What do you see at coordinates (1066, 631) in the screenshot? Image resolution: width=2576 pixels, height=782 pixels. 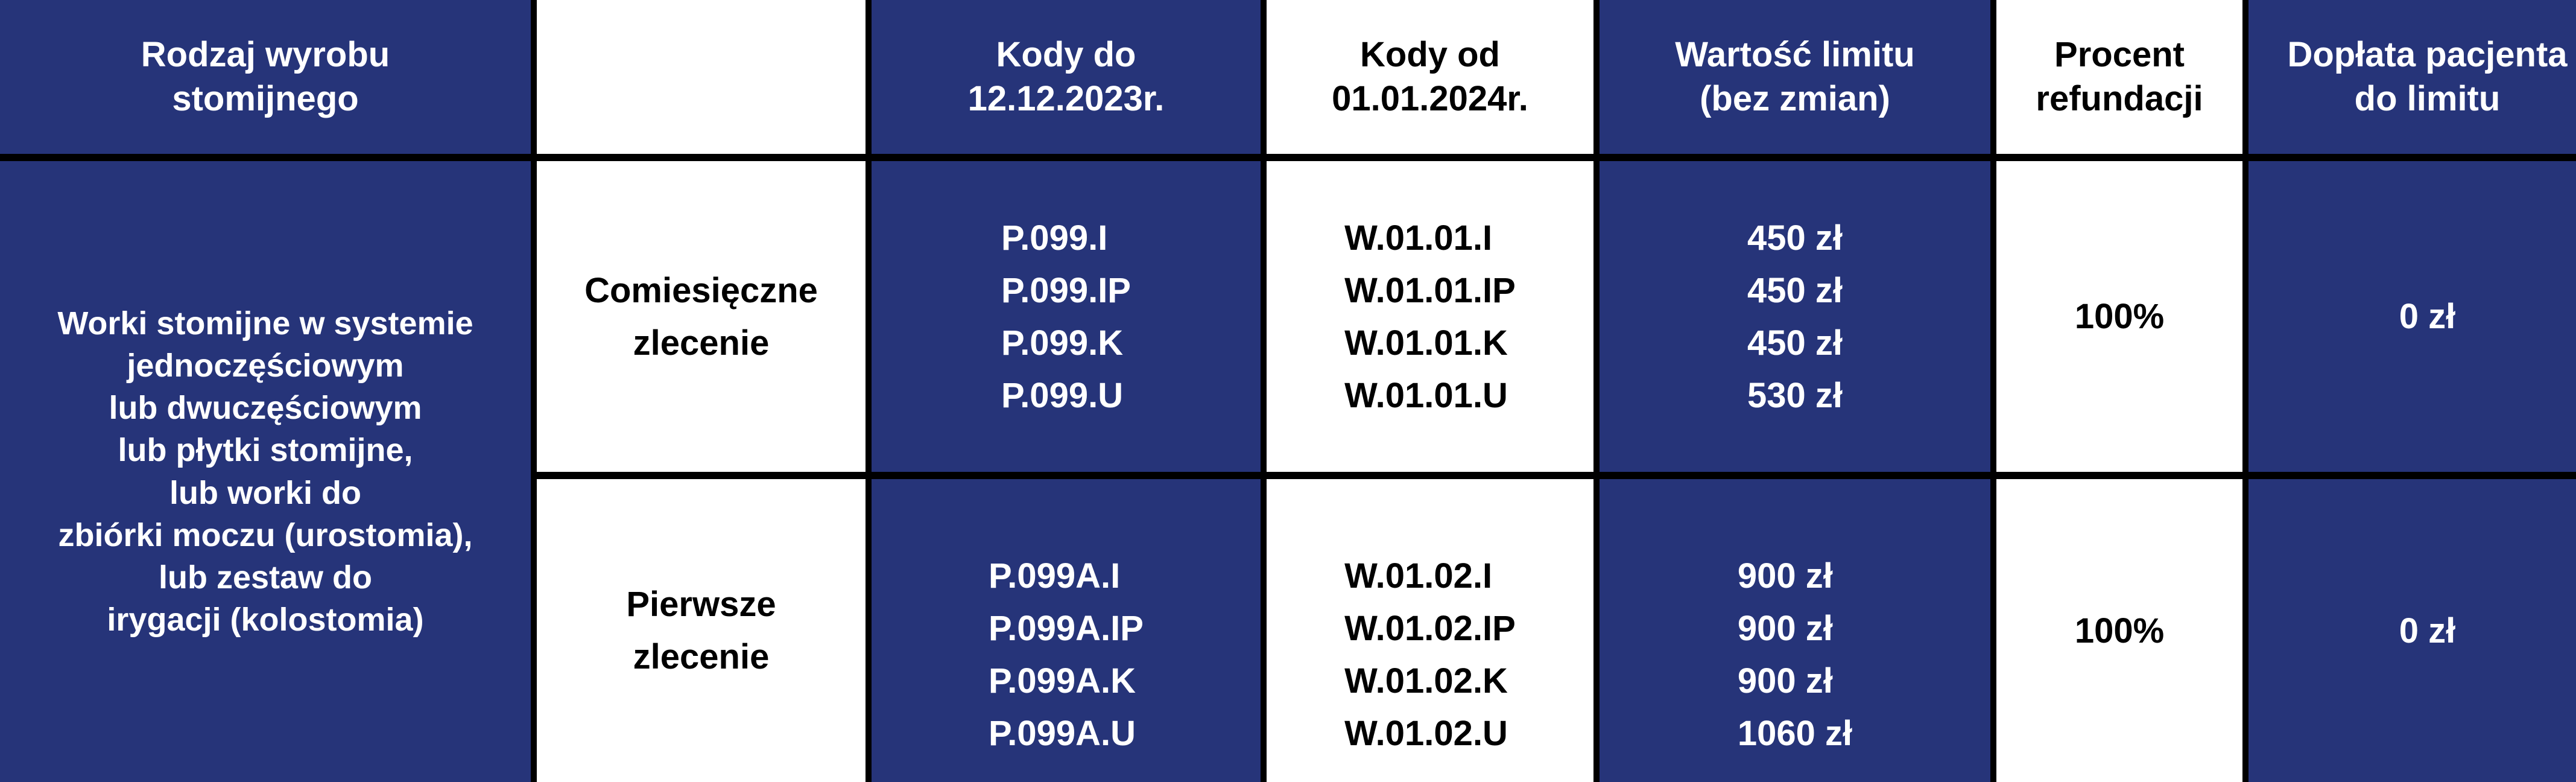 I see `old-codes-cell: P.099A.I P.099A.IP P.099A.K P.099A.U` at bounding box center [1066, 631].